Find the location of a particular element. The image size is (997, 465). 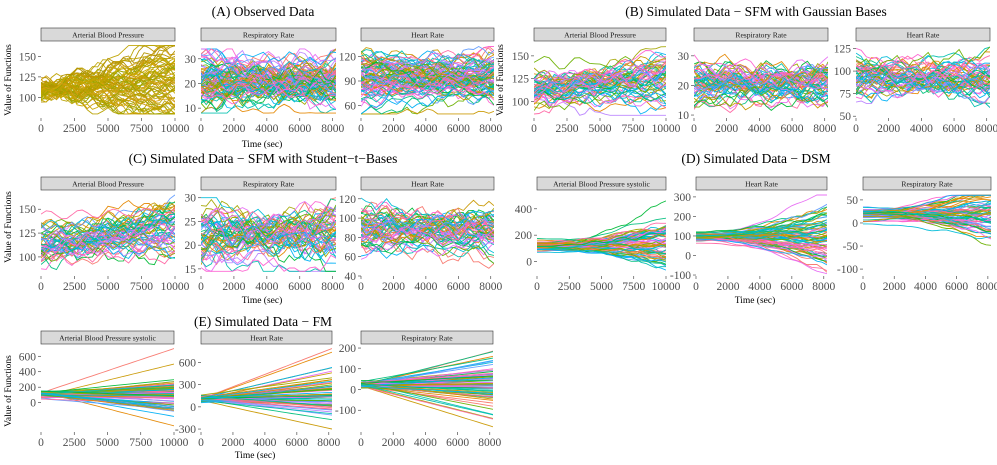

panel-d-title: (D) Simulated Data − DSM is located at coordinates (755, 158).